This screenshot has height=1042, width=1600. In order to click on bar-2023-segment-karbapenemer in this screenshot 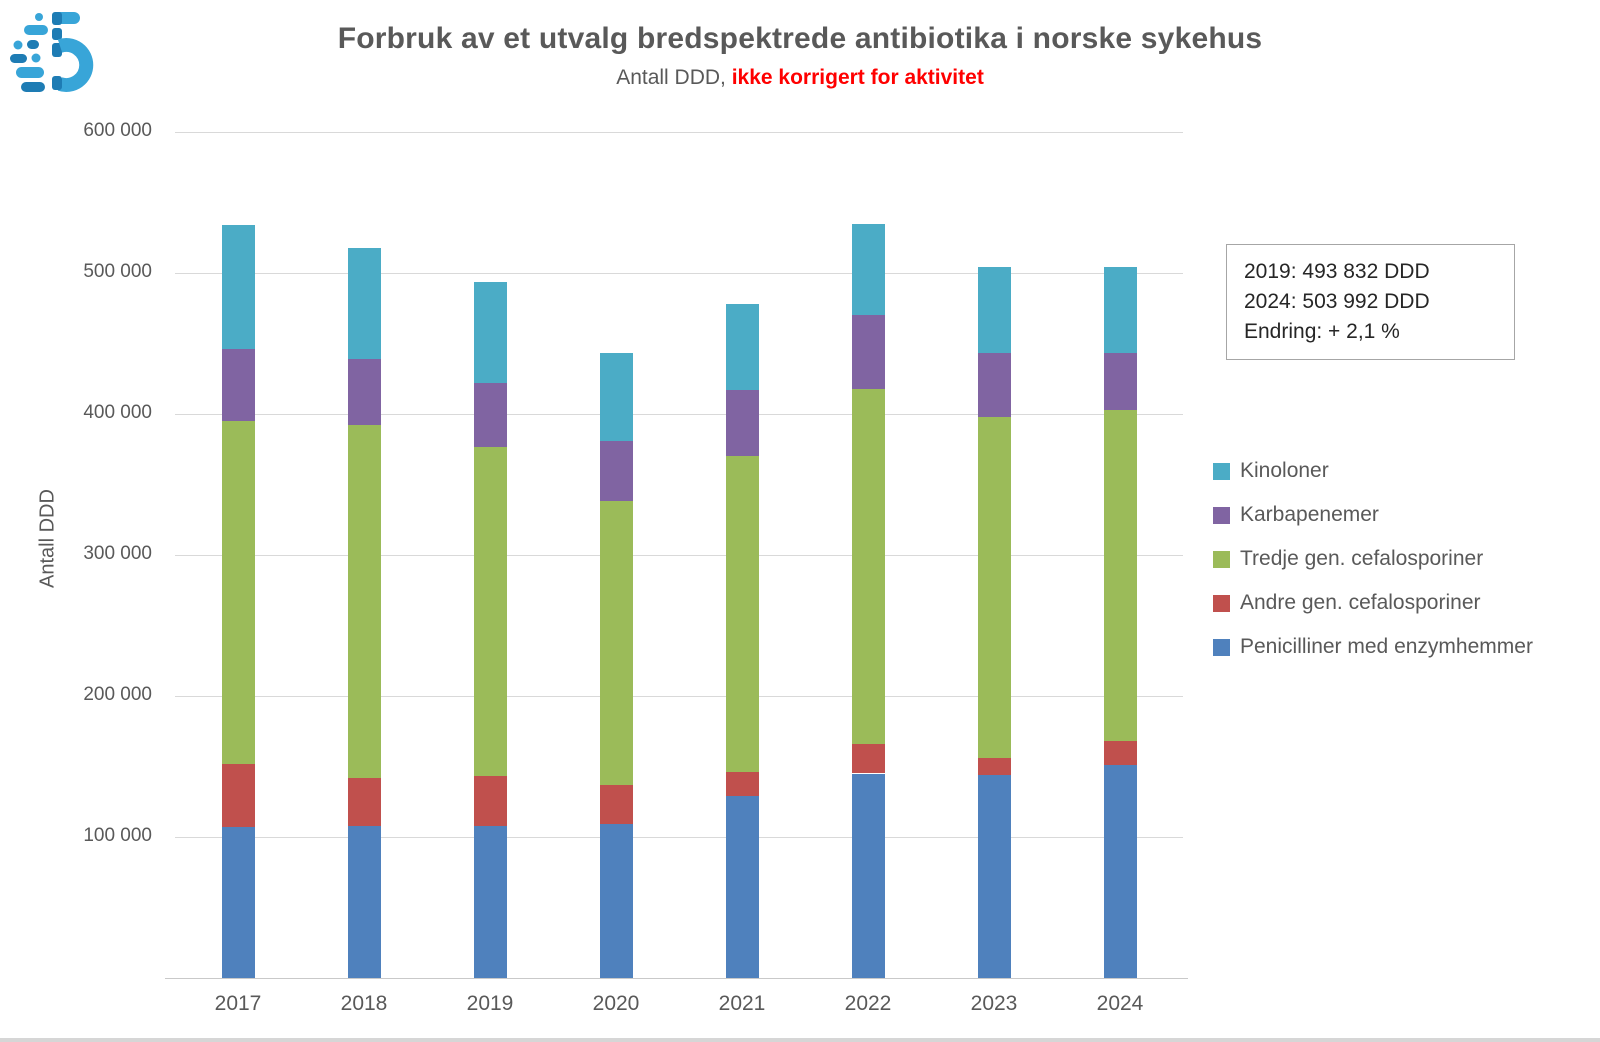, I will do `click(994, 385)`.